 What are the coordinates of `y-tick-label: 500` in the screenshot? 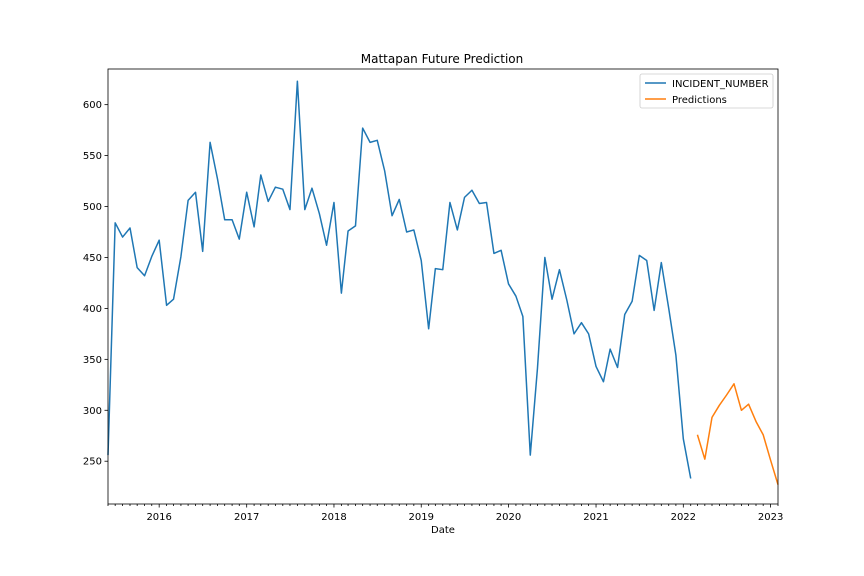 It's located at (92, 207).